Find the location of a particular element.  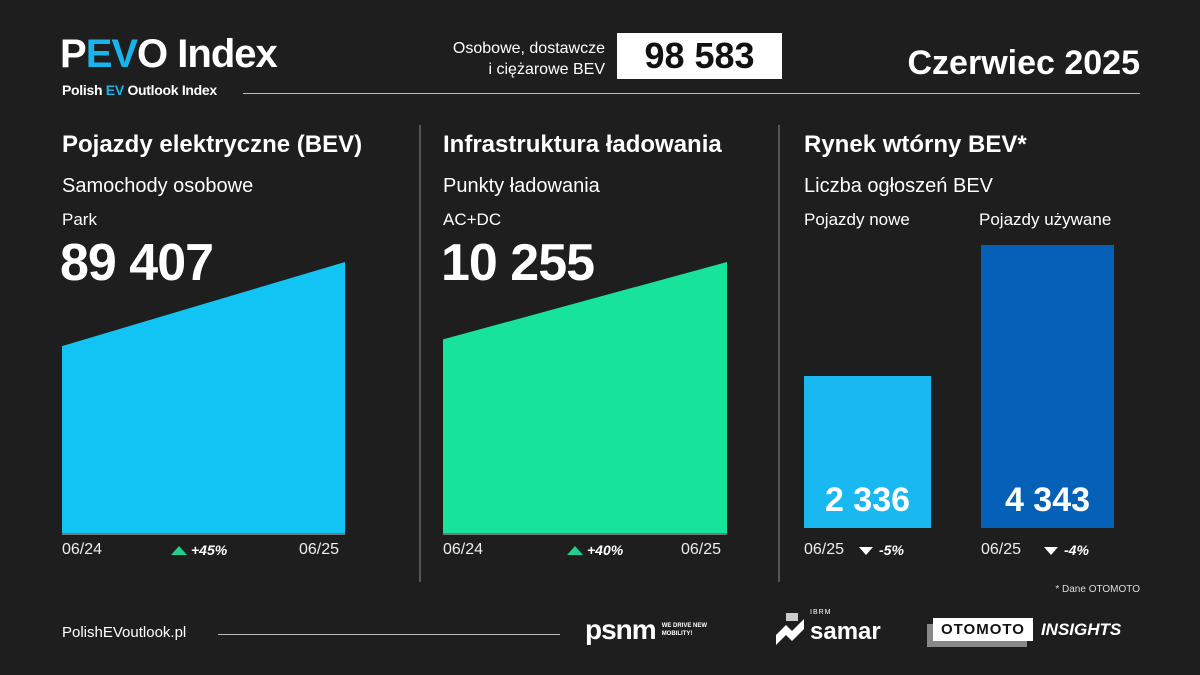

logo-p: P is located at coordinates (73, 54).